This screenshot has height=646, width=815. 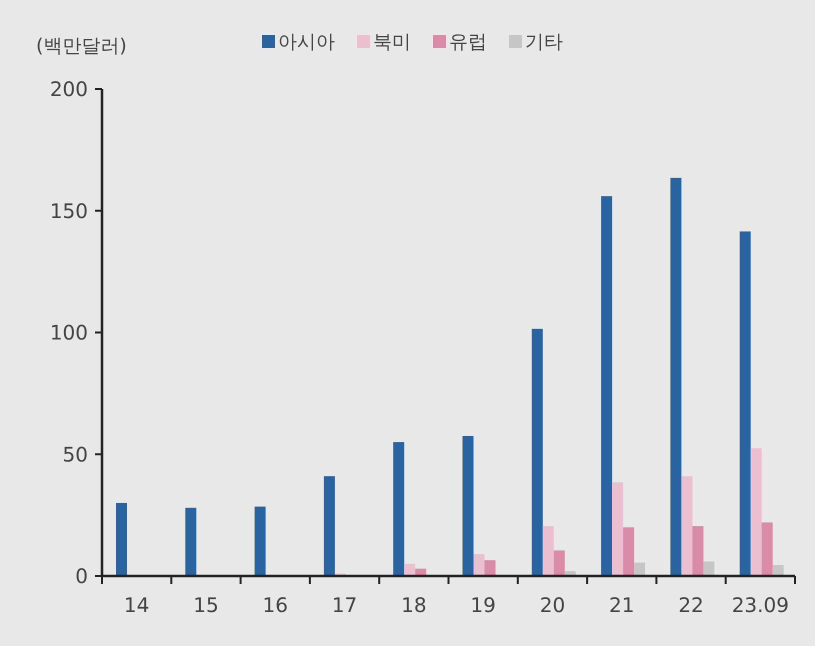 What do you see at coordinates (691, 605) in the screenshot?
I see `x-tick-label: 22` at bounding box center [691, 605].